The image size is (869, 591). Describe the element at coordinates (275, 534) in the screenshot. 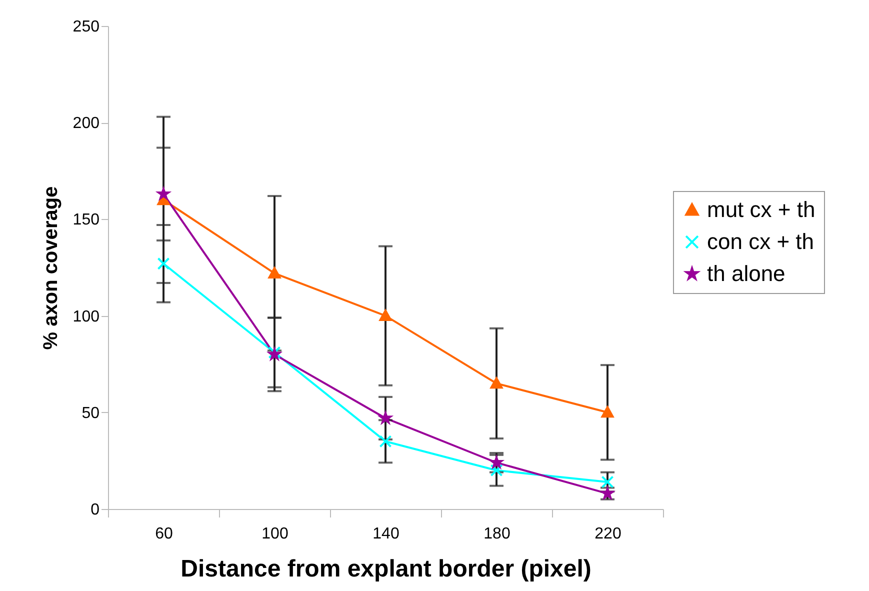

I see `x-tick-label: 100` at that location.